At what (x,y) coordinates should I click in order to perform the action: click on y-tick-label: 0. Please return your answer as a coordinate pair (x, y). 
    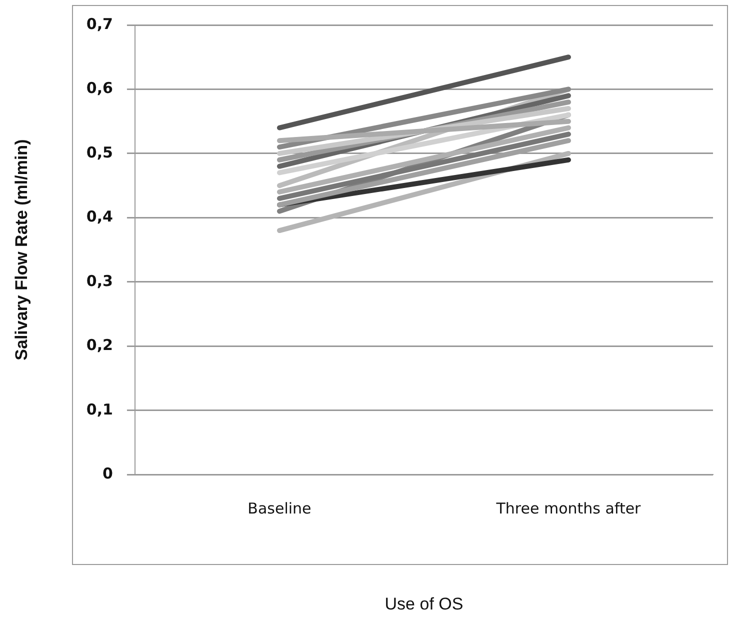
    Looking at the image, I should click on (107, 473).